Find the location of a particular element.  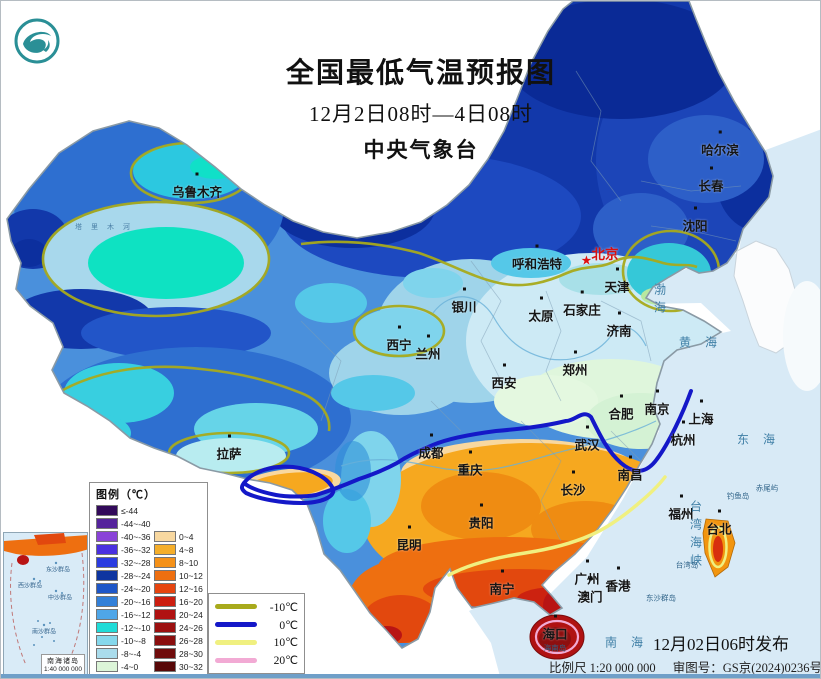

sea-name-label: 黄海 is located at coordinates (705, 342).